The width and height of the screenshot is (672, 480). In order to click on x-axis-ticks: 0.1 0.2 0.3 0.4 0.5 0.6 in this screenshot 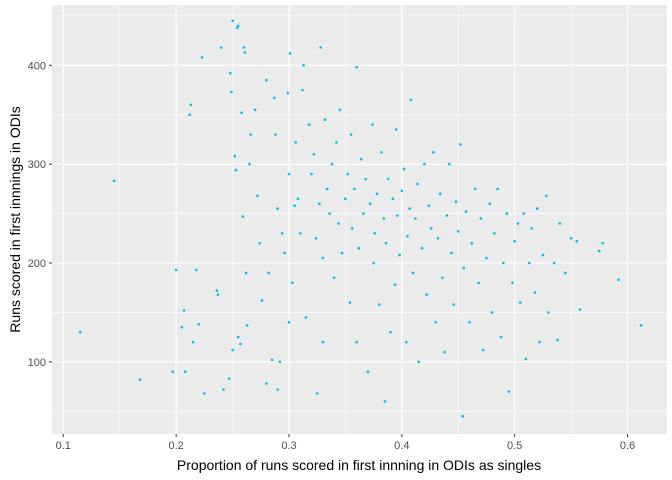, I will do `click(345, 443)`.